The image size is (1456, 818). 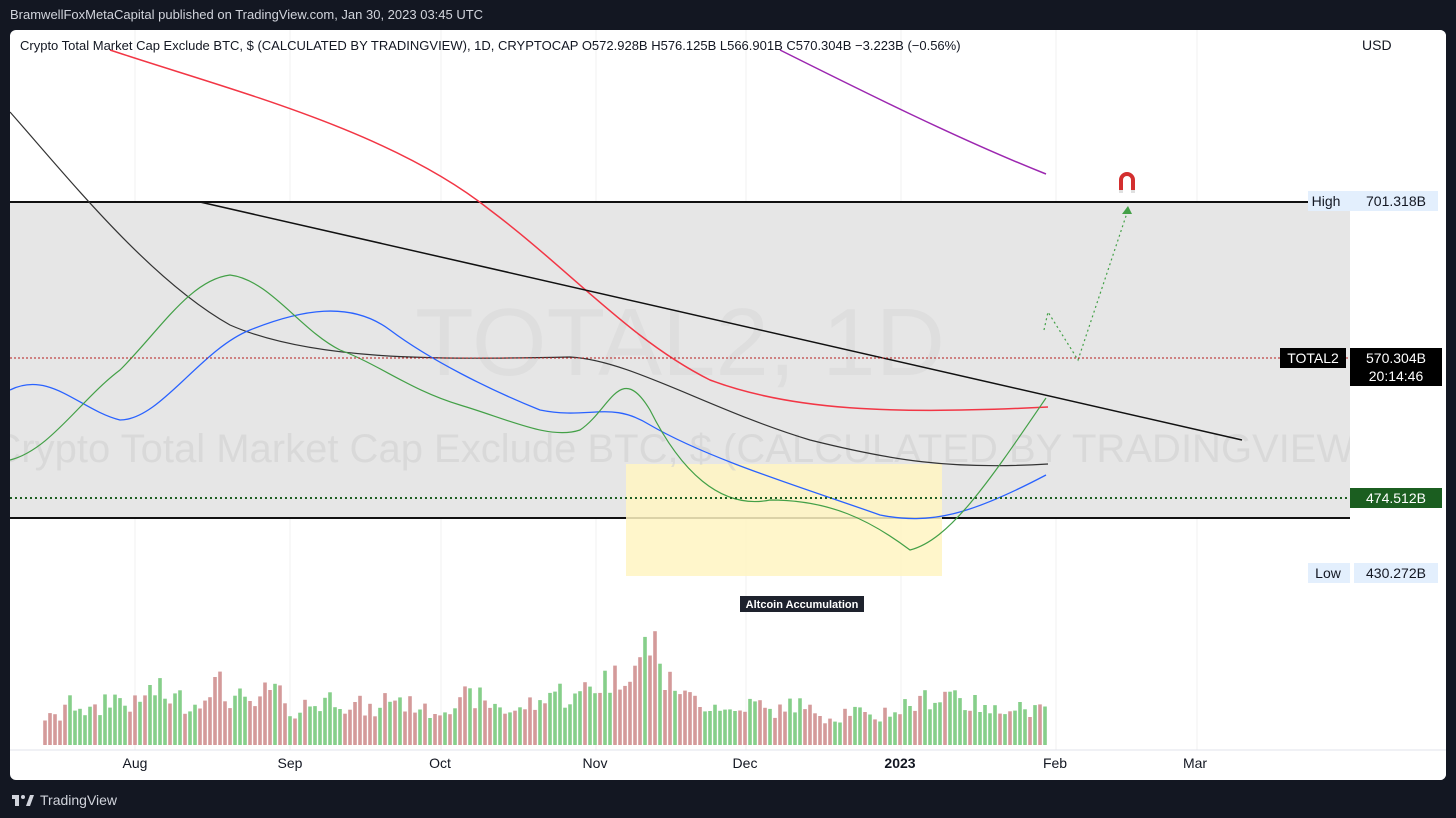 What do you see at coordinates (1326, 201) in the screenshot?
I see `high-label: High` at bounding box center [1326, 201].